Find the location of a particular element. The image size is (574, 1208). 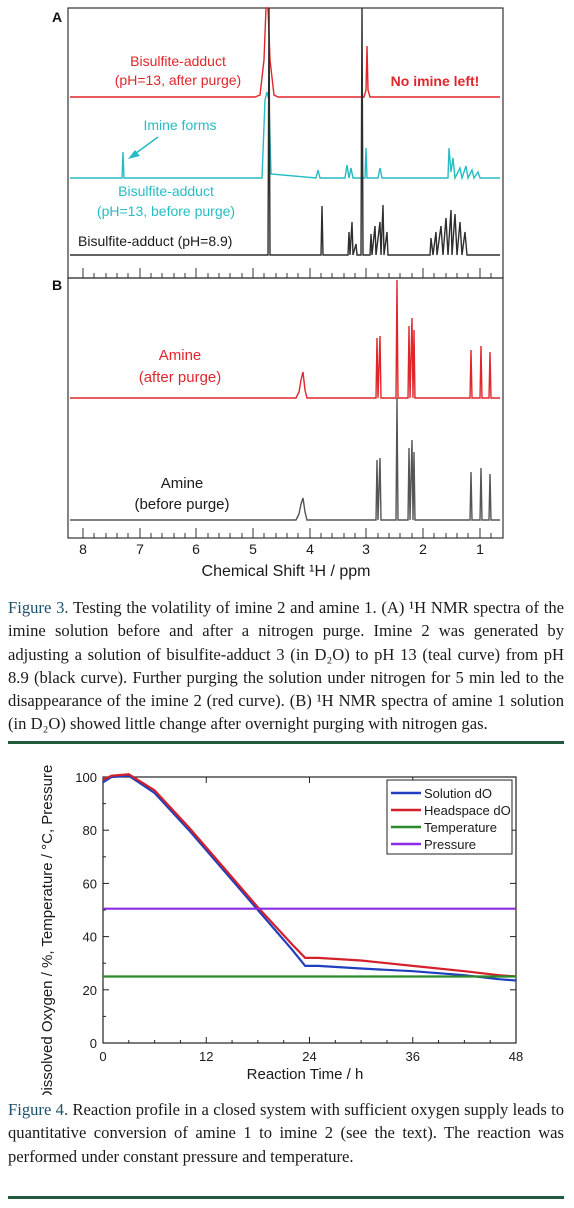

chart-x-axis-label: Reaction Time / h is located at coordinates (305, 1074).